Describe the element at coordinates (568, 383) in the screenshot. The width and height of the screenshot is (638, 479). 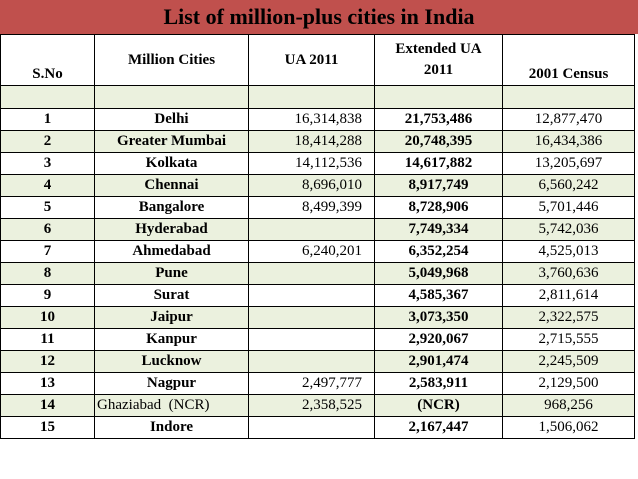
I see `cell-census2001: 2,129,500` at that location.